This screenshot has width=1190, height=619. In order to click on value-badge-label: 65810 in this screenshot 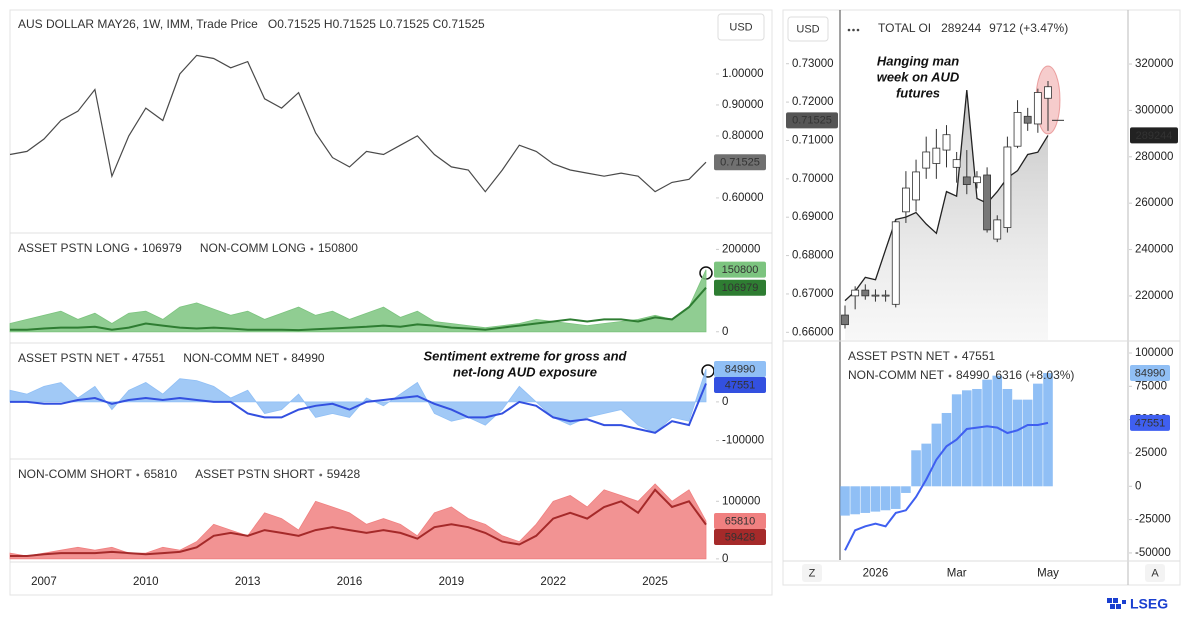, I will do `click(740, 521)`.